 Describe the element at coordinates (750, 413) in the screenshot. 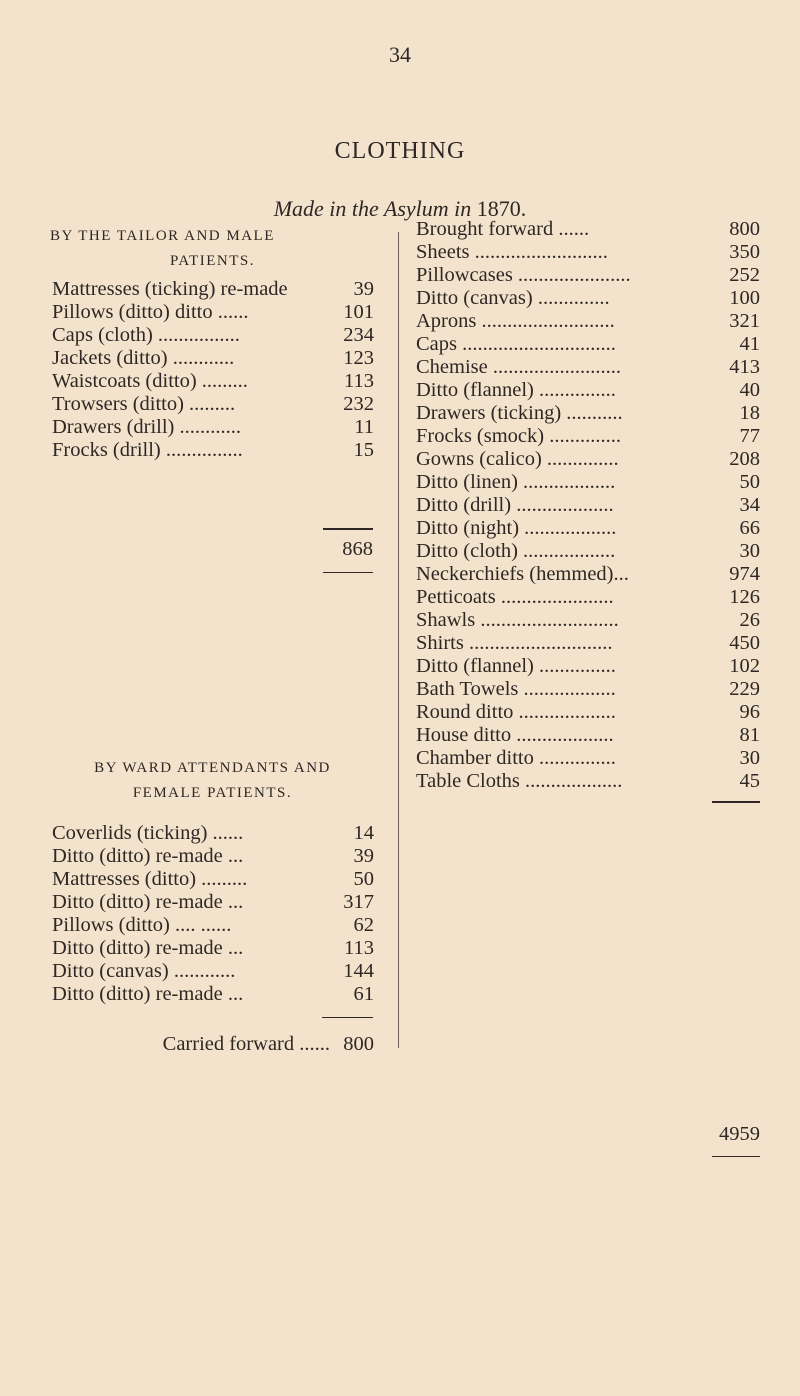

I see `item-value: 18` at that location.